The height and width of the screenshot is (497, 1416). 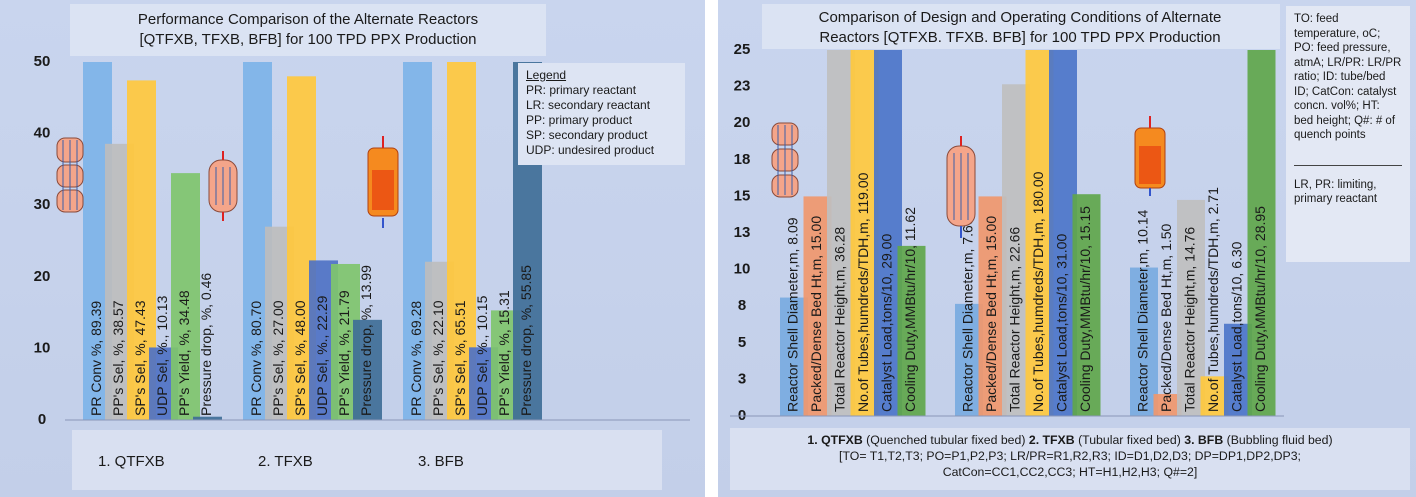 What do you see at coordinates (300, 358) in the screenshot?
I see `data-label: SP's Sel, %, 48.00` at bounding box center [300, 358].